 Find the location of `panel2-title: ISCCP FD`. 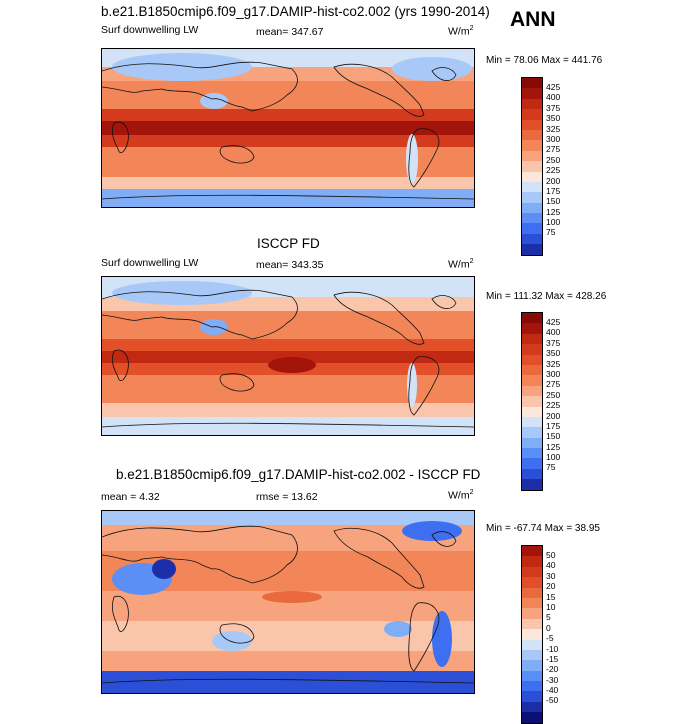

panel2-title: ISCCP FD is located at coordinates (288, 243).